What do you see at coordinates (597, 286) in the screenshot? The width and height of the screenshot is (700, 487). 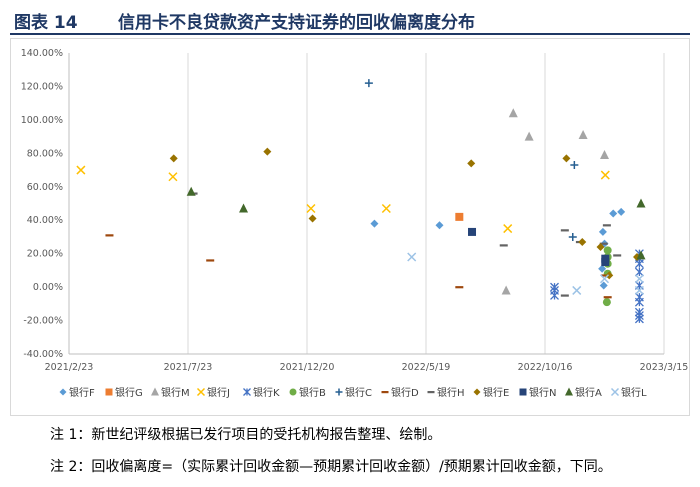 I see `series-银行K` at bounding box center [597, 286].